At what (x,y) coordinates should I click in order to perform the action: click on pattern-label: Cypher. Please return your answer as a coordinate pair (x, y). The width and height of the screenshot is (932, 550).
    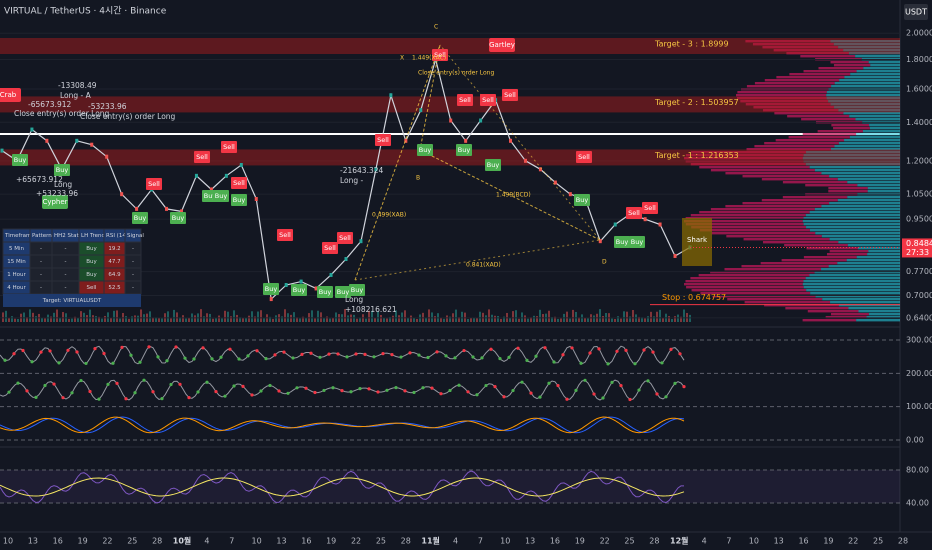
    Looking at the image, I should click on (54, 202).